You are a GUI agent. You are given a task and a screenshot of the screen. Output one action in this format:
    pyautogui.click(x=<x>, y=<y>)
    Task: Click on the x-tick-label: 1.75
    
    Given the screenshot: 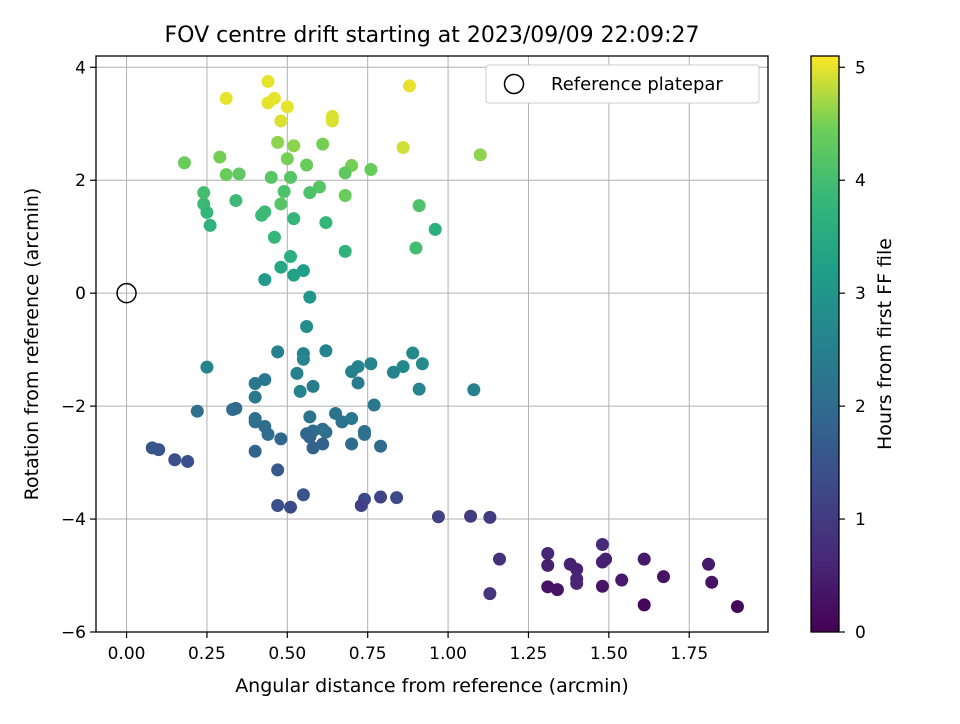 What is the action you would take?
    pyautogui.click(x=689, y=654)
    